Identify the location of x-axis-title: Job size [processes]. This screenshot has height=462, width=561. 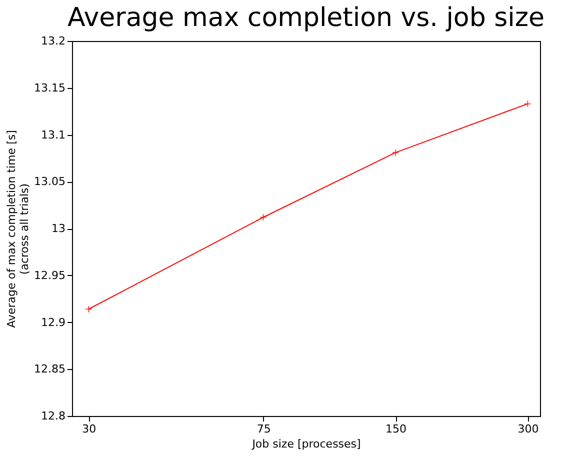
(306, 444).